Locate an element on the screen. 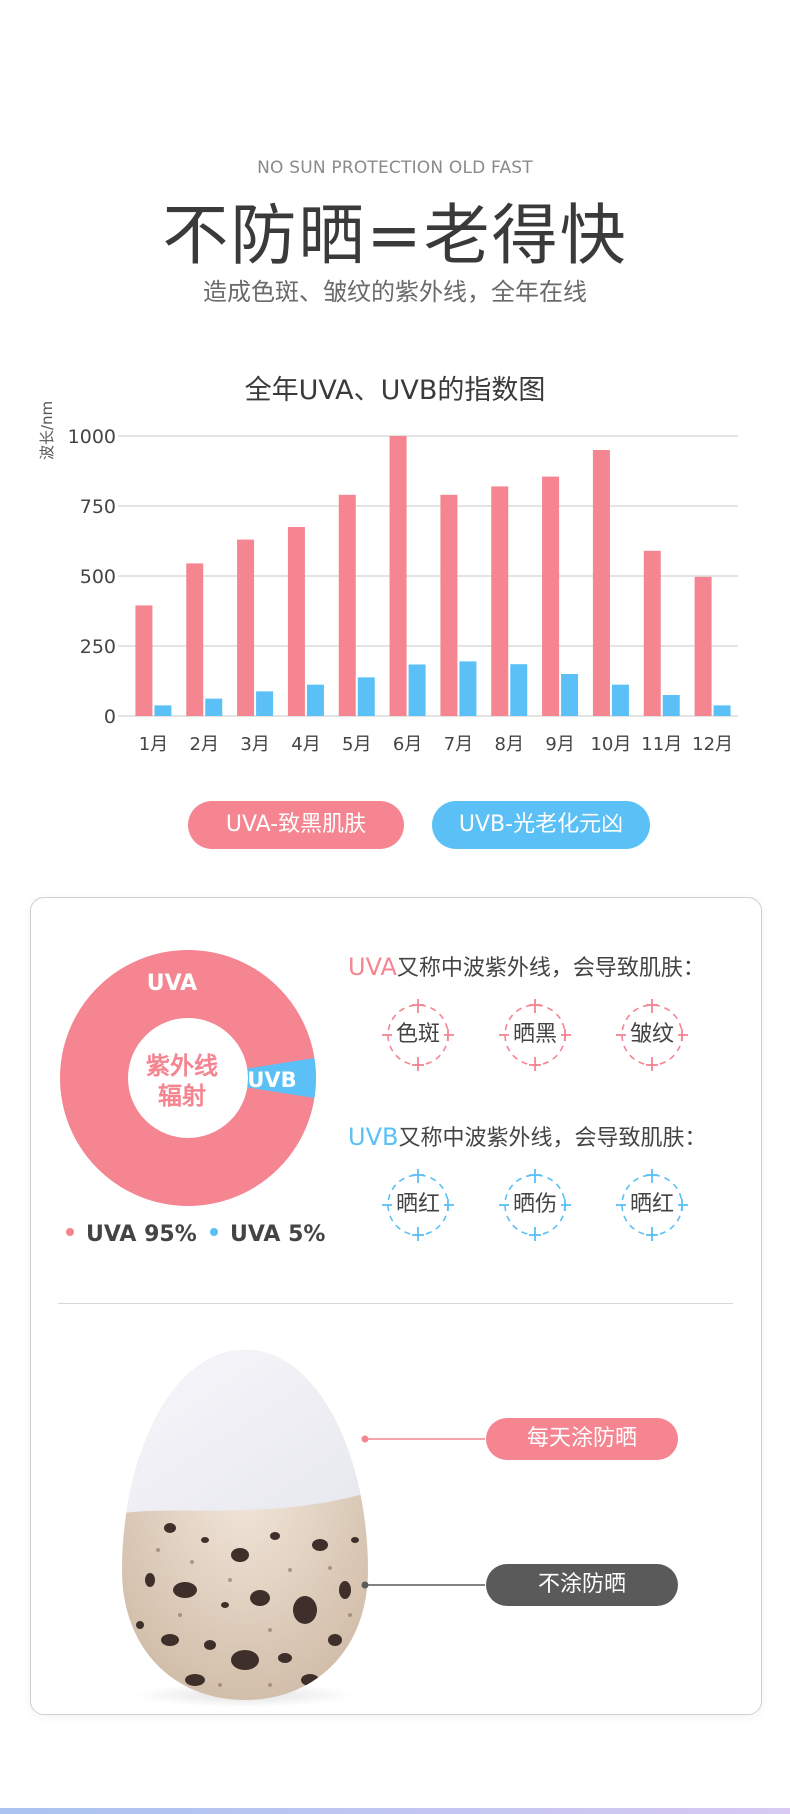  y-tick-label: 0 is located at coordinates (110, 717).